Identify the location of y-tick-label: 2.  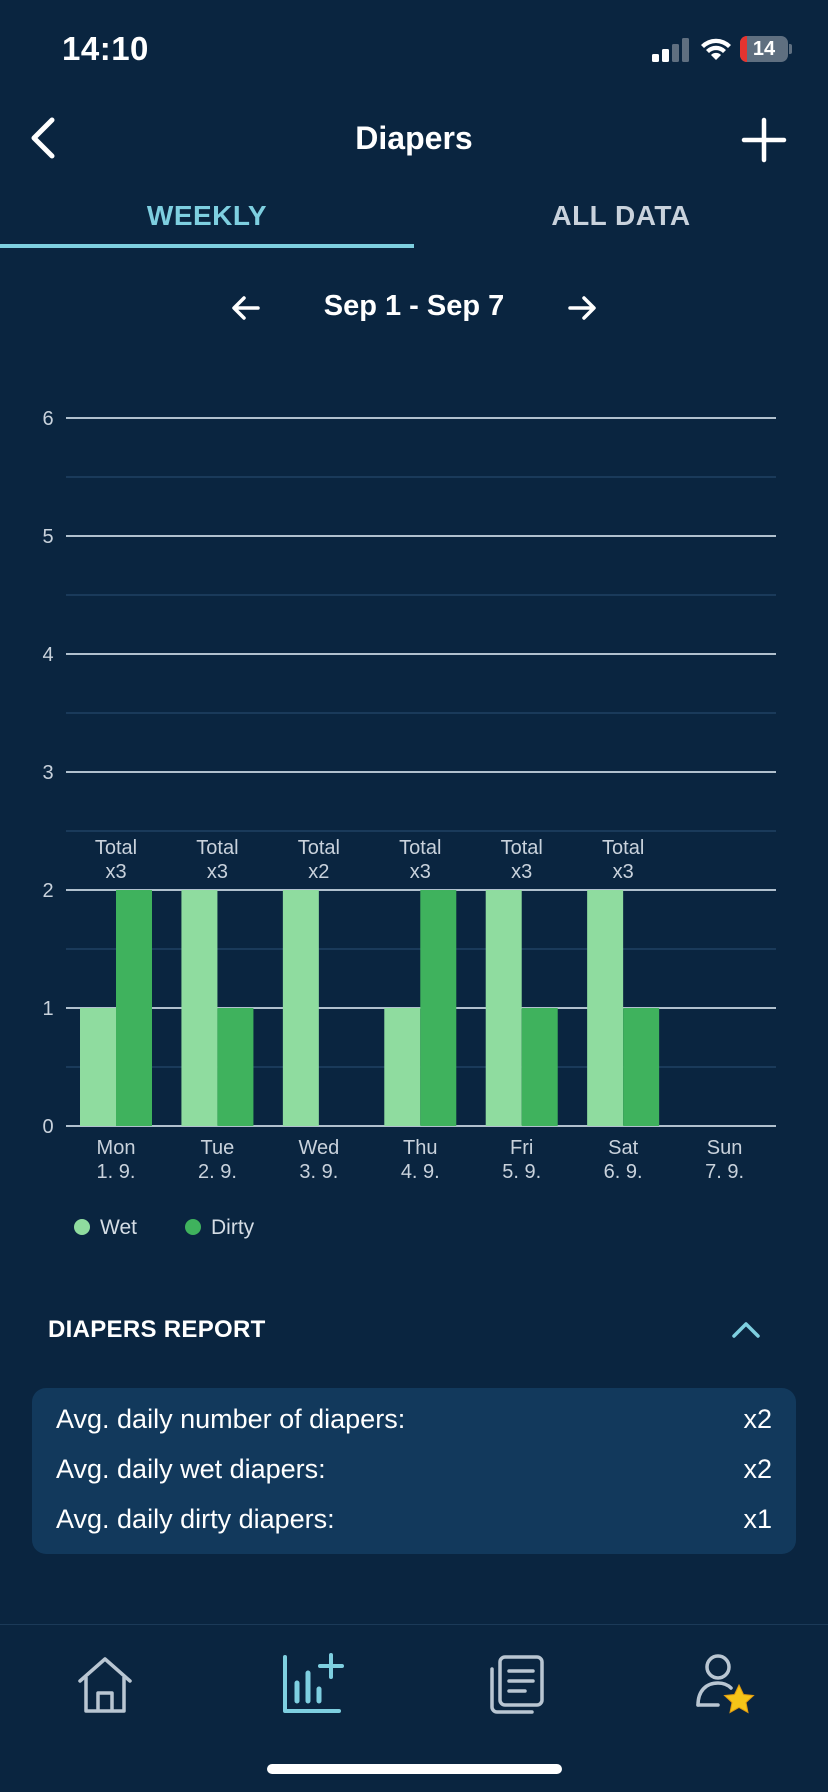
(47, 891).